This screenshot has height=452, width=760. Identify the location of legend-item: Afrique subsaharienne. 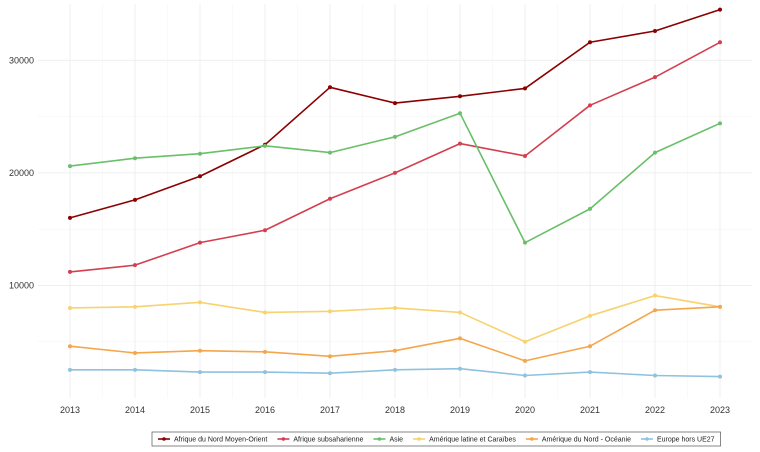
(320, 440).